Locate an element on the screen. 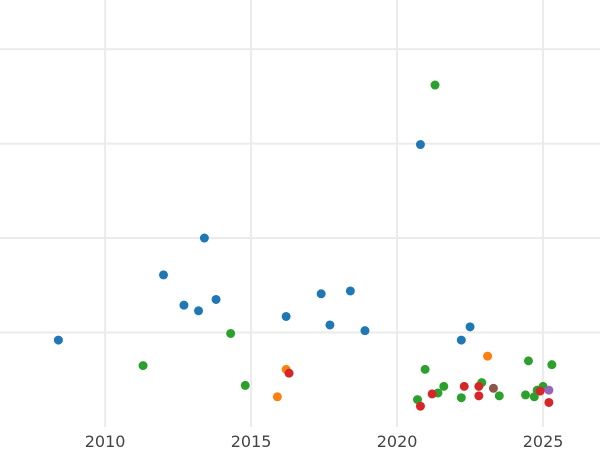 The height and width of the screenshot is (450, 600). x-tick-labels: 2010 2015 2020 2025 is located at coordinates (324, 441).